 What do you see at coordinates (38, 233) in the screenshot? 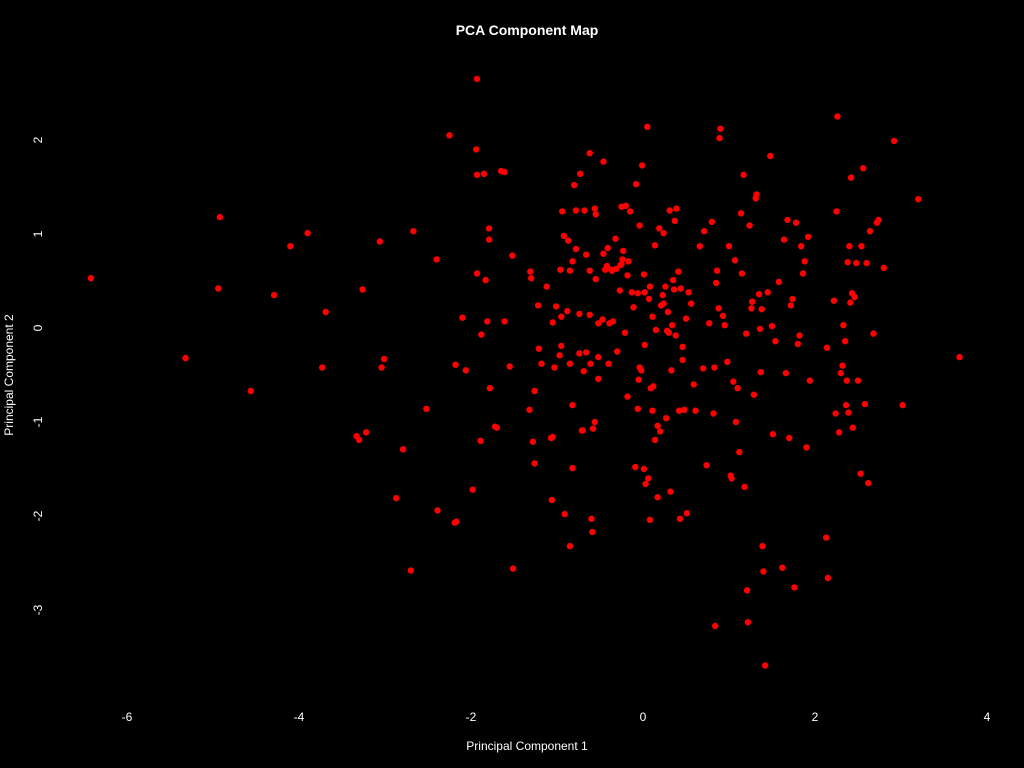
I see `y-tick-label: 1` at bounding box center [38, 233].